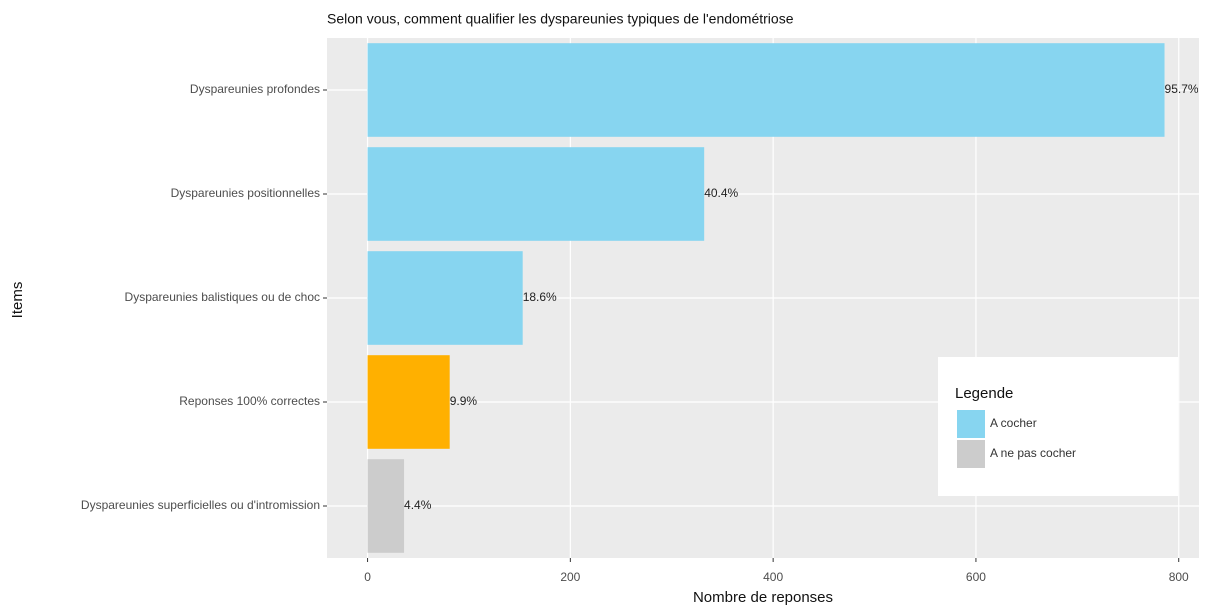 The image size is (1207, 606). I want to click on y-tick-label: Dyspareunies positionnelles, so click(245, 193).